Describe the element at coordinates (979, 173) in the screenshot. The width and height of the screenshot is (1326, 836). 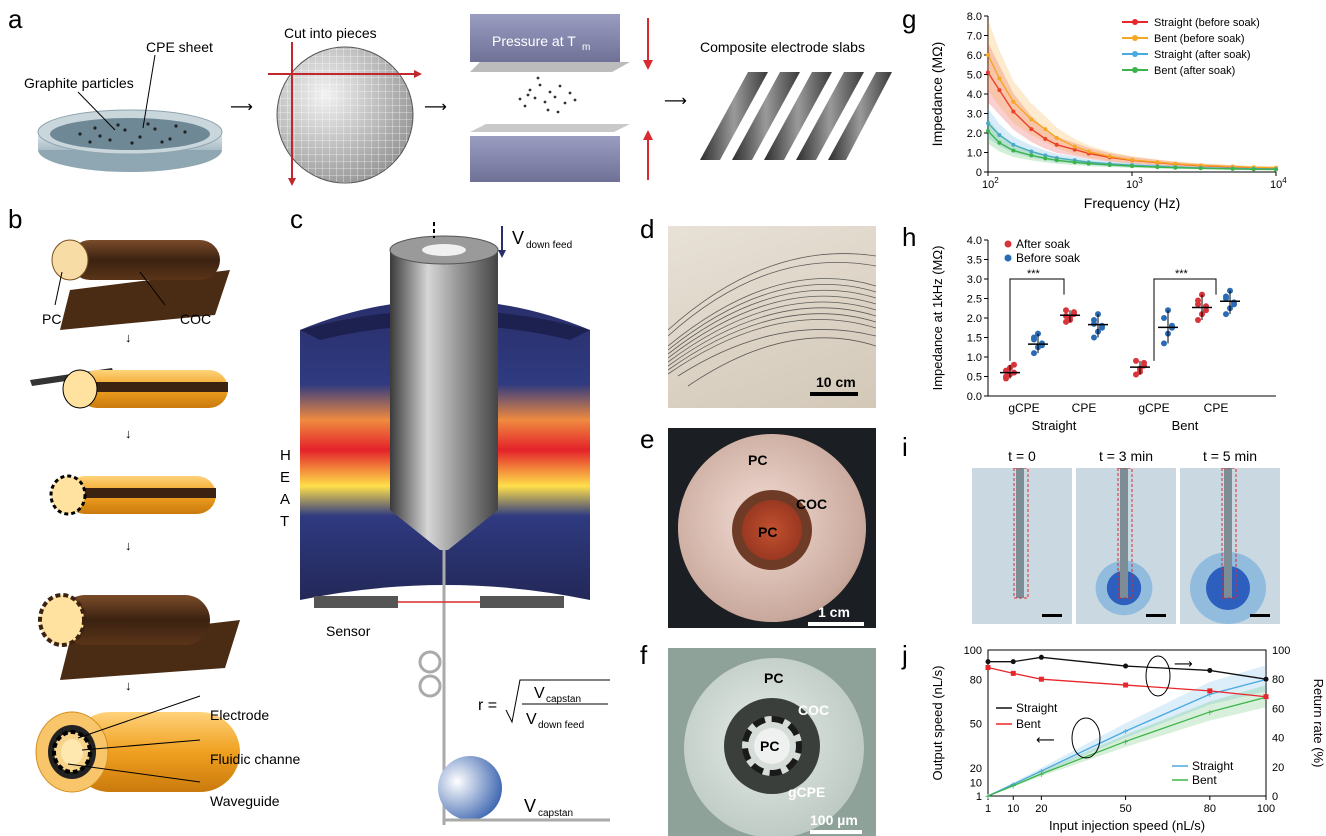
I see `y-tick-label: 0` at that location.